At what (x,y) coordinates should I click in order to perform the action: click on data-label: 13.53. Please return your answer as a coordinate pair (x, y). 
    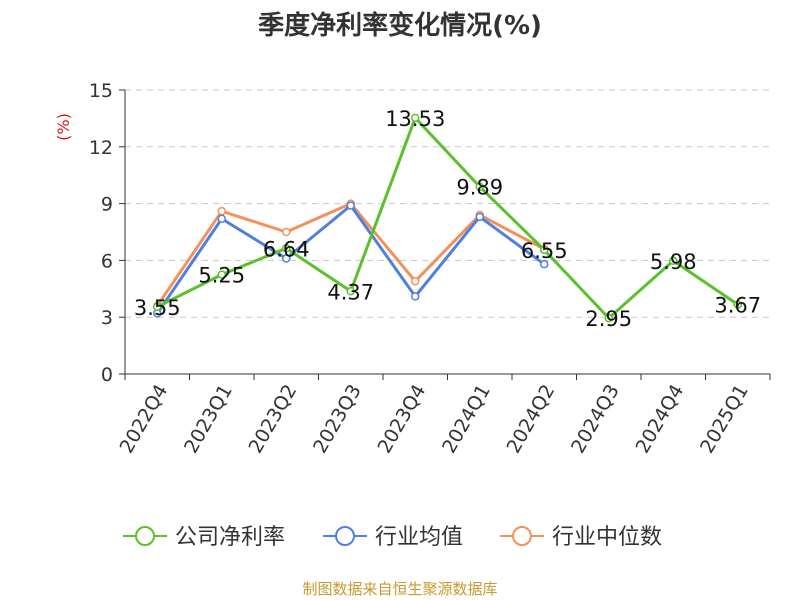
    Looking at the image, I should click on (415, 119).